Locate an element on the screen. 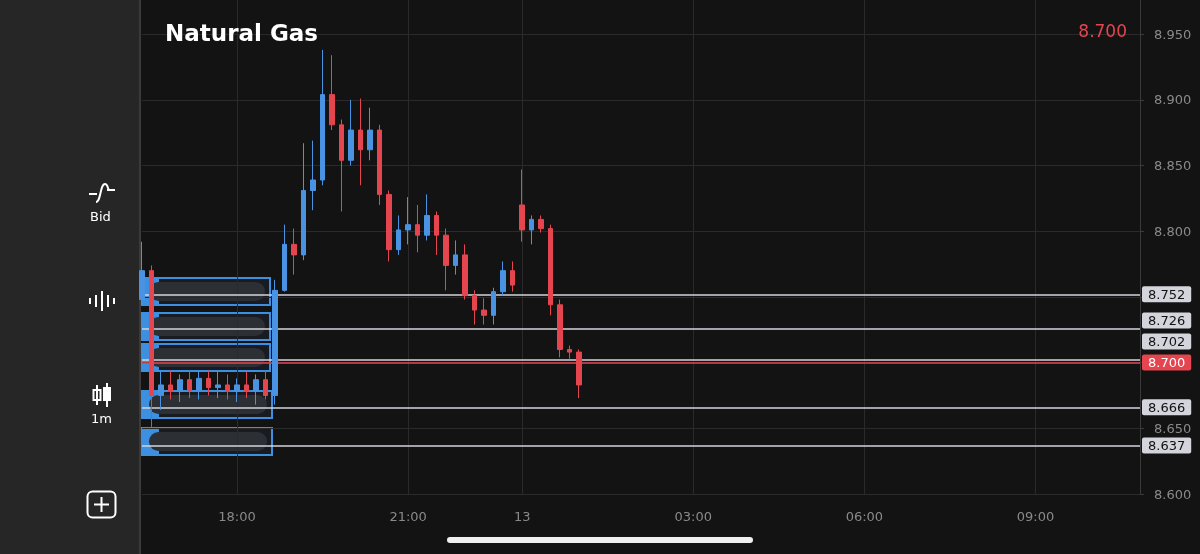 This screenshot has height=554, width=1200. ref-line-label: 8.700 is located at coordinates (1167, 363).